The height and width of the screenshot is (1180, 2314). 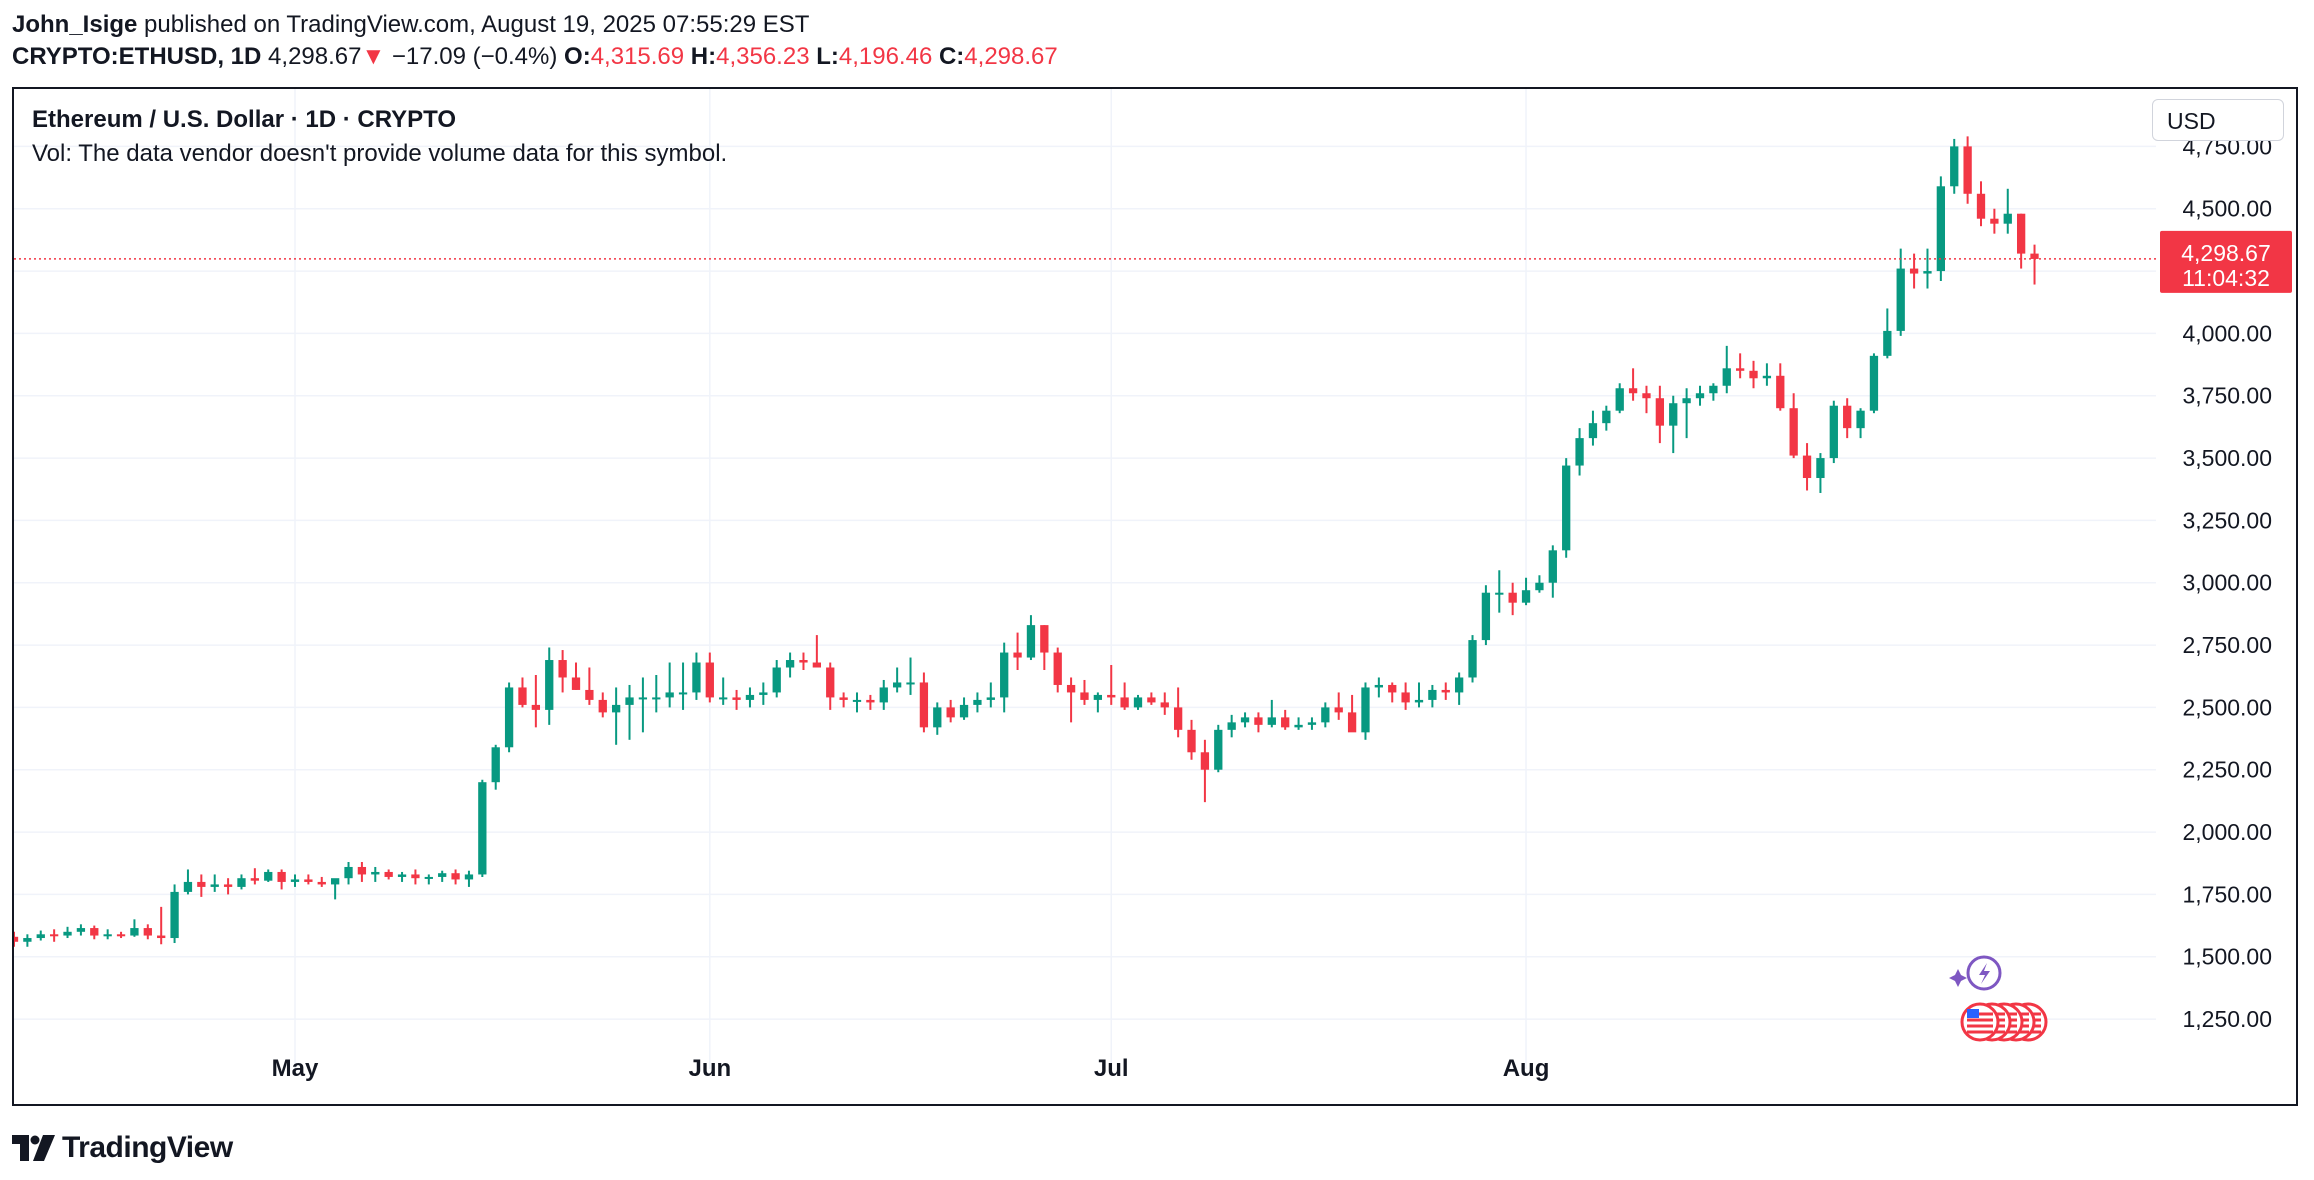 What do you see at coordinates (2218, 120) in the screenshot?
I see `currency-button: USD` at bounding box center [2218, 120].